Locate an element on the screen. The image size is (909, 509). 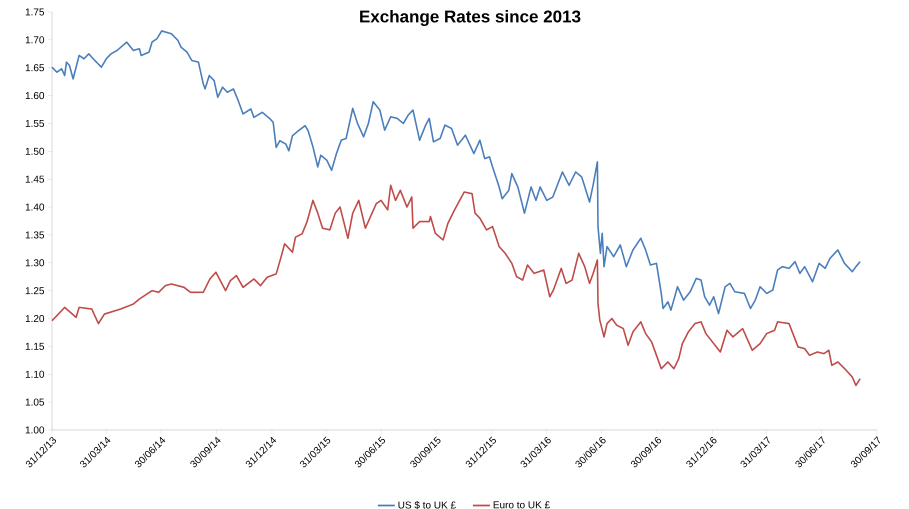
y-tick-label: 1.65 is located at coordinates (35, 68).